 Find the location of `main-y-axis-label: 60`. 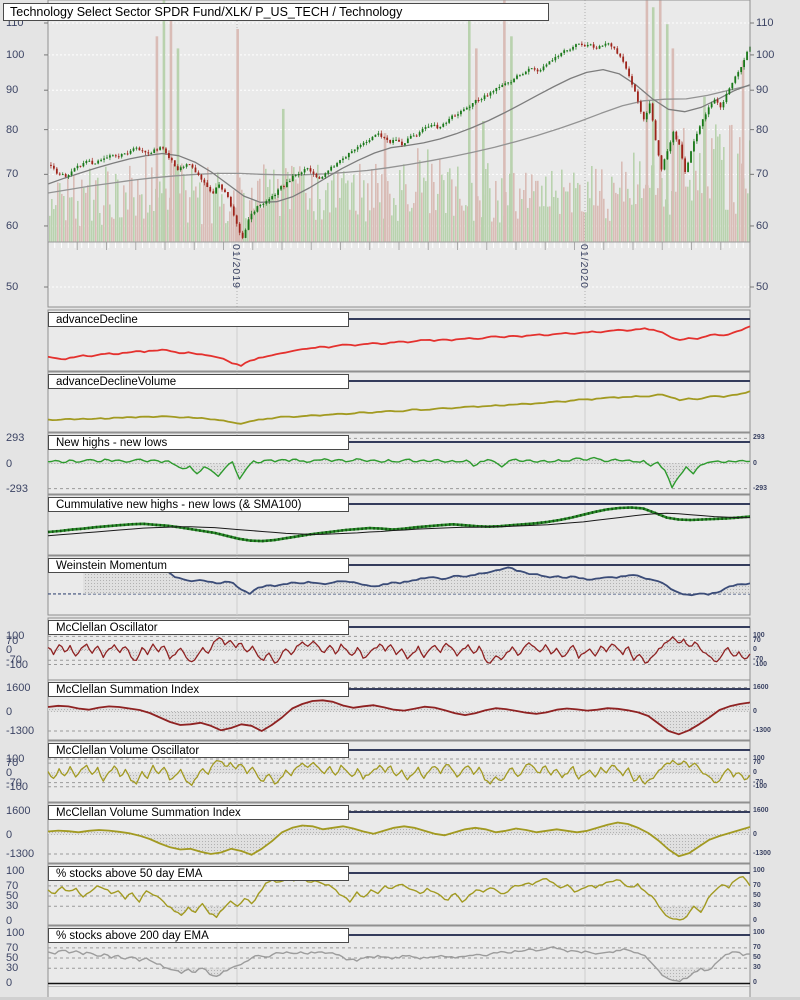

main-y-axis-label: 60 is located at coordinates (12, 225).